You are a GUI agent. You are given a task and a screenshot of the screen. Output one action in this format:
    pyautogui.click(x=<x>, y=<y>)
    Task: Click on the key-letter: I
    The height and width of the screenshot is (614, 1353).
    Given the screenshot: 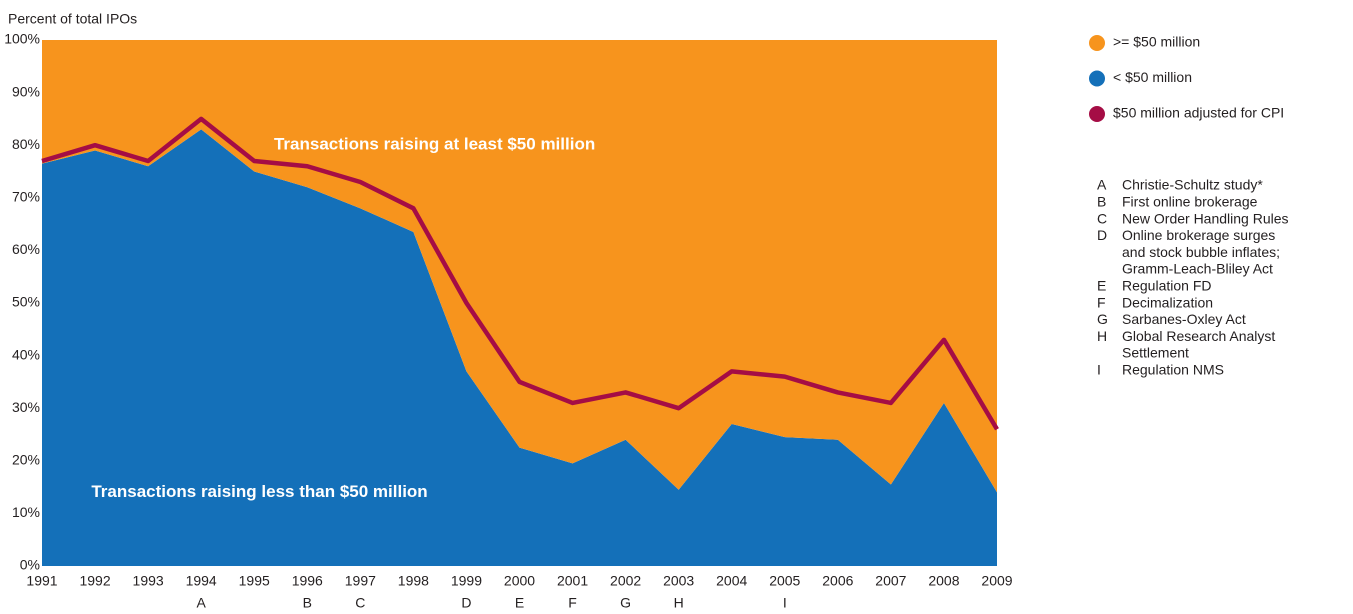 What is the action you would take?
    pyautogui.click(x=1099, y=370)
    